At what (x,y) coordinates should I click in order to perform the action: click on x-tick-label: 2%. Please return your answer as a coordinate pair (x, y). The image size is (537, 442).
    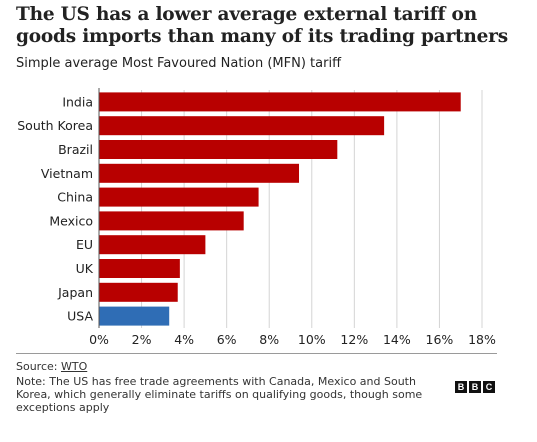
    Looking at the image, I should click on (142, 339).